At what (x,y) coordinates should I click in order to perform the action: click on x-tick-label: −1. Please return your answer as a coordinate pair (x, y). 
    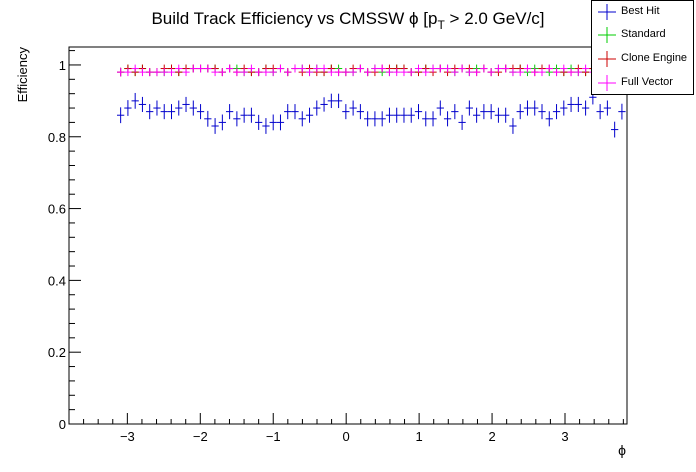
    Looking at the image, I should click on (273, 436).